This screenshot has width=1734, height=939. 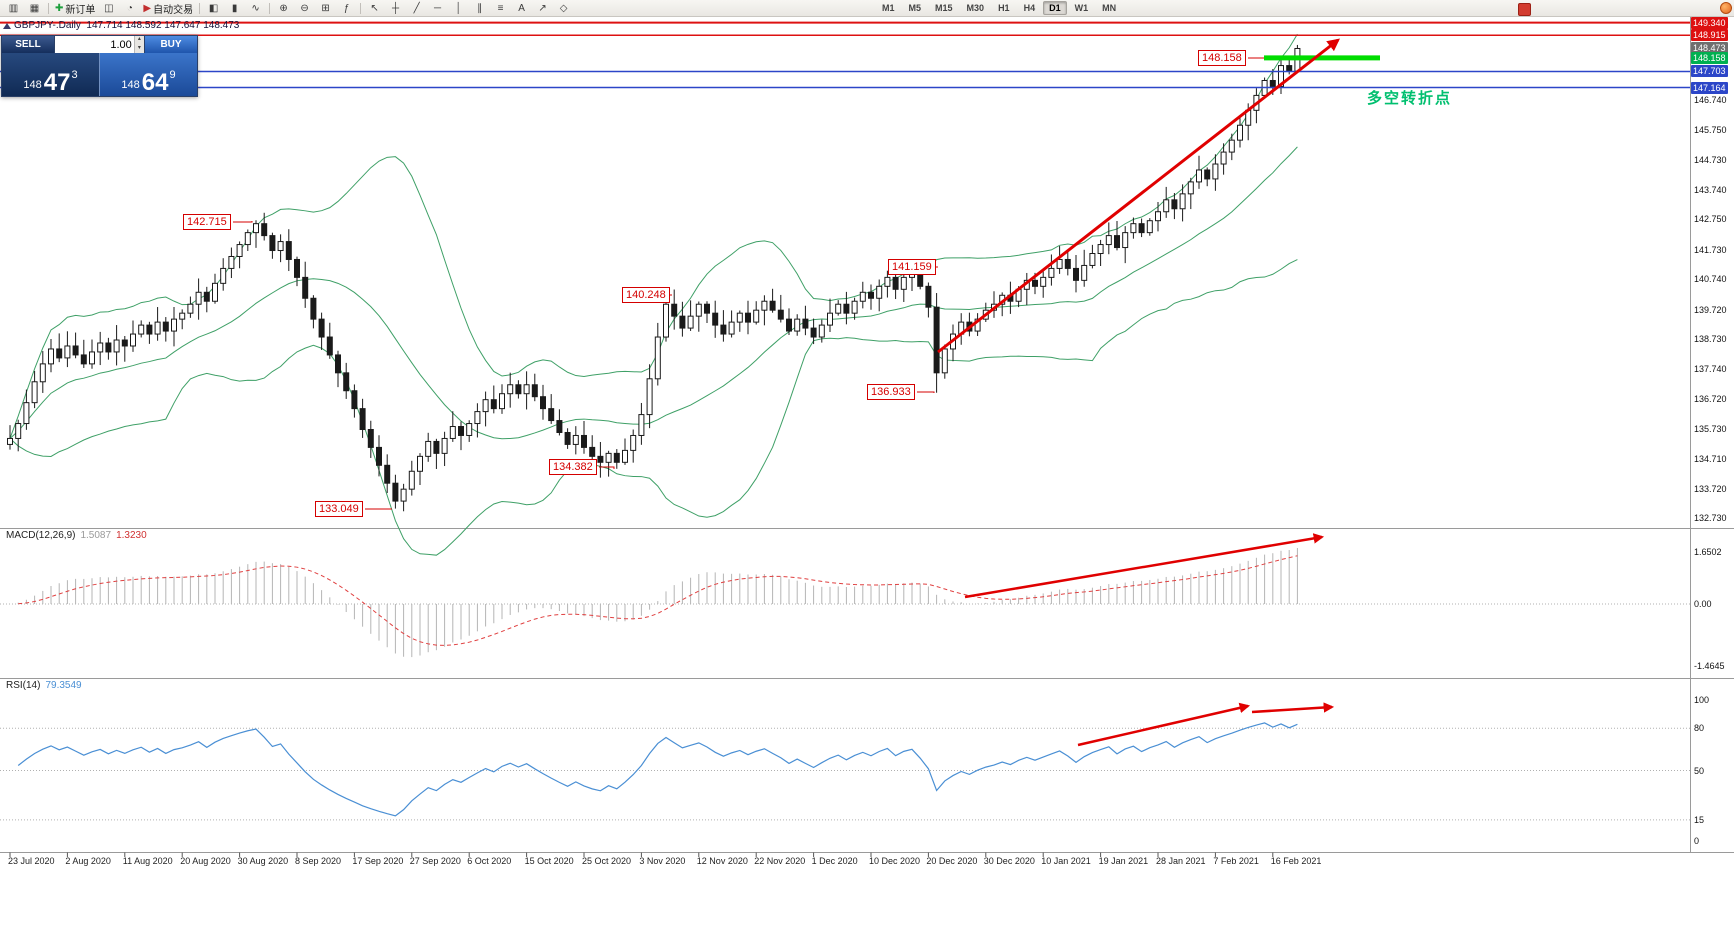 I want to click on horizontal-line-icon: ─, so click(x=438, y=8).